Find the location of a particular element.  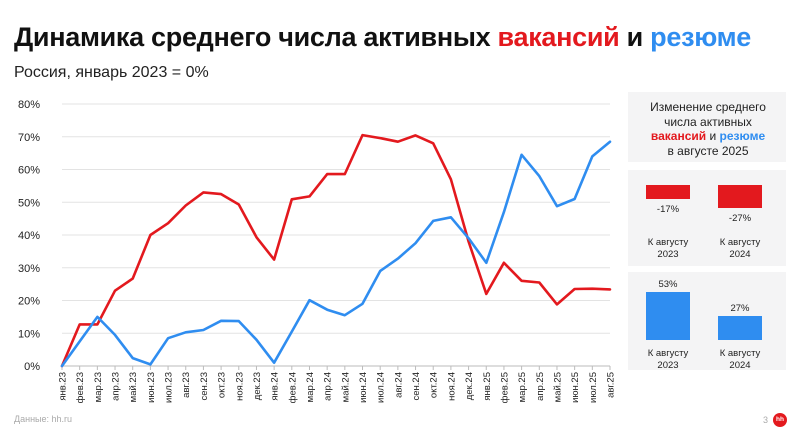

vacancies-bar-2024 is located at coordinates (740, 196).